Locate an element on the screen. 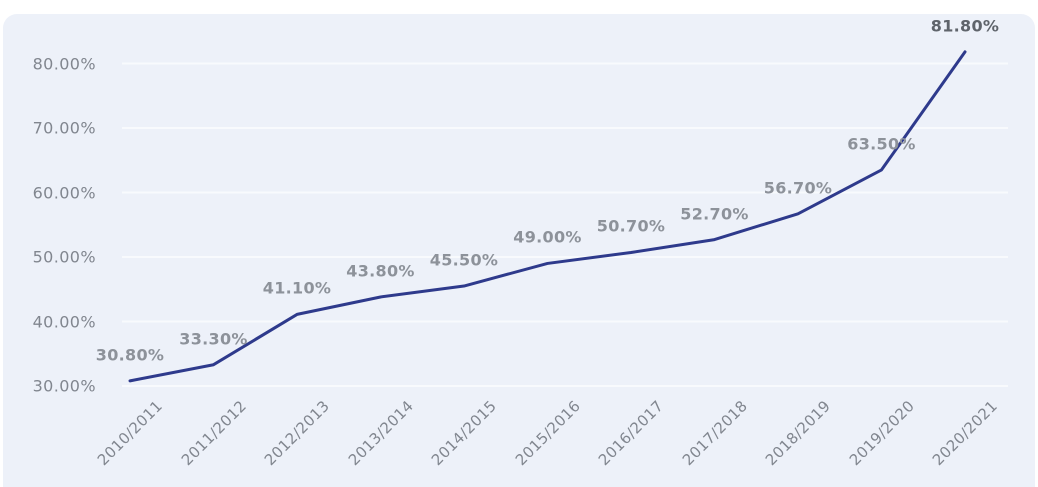 The image size is (1038, 487). data-point-label: 52.70% is located at coordinates (714, 214).